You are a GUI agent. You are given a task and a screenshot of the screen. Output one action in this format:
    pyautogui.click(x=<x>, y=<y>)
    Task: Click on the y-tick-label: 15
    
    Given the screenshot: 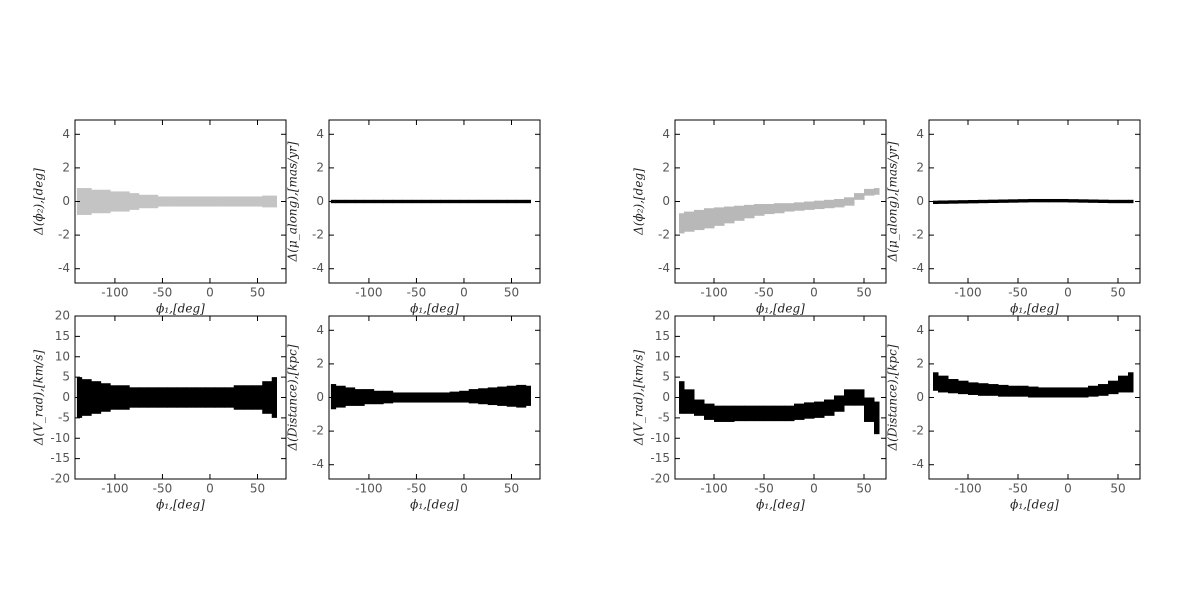 What is the action you would take?
    pyautogui.click(x=62, y=336)
    